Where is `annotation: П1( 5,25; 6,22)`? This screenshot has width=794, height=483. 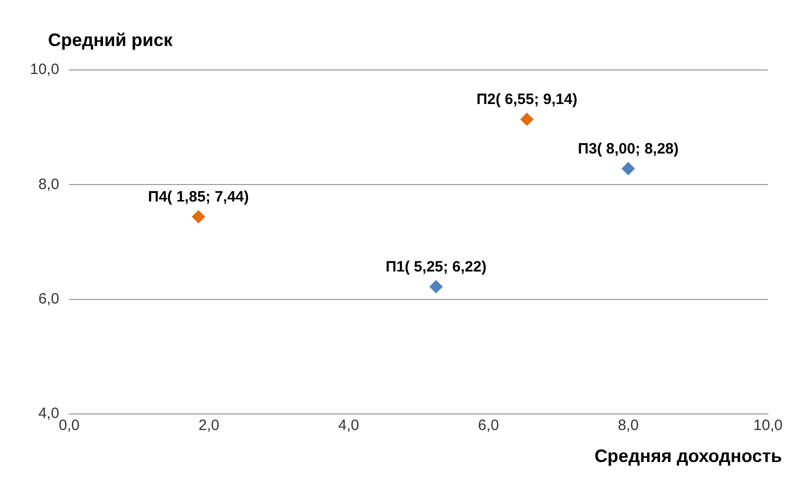
annotation: П1( 5,25; 6,22) is located at coordinates (436, 267).